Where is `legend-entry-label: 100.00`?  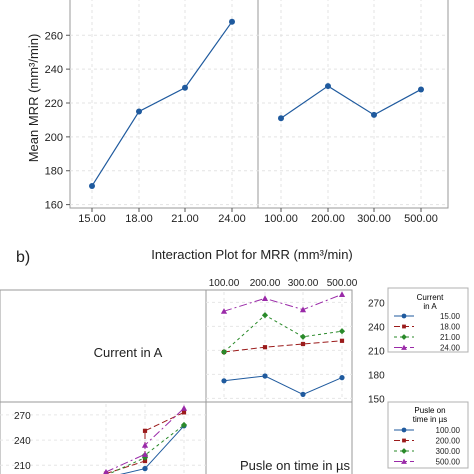 legend-entry-label: 100.00 is located at coordinates (448, 430).